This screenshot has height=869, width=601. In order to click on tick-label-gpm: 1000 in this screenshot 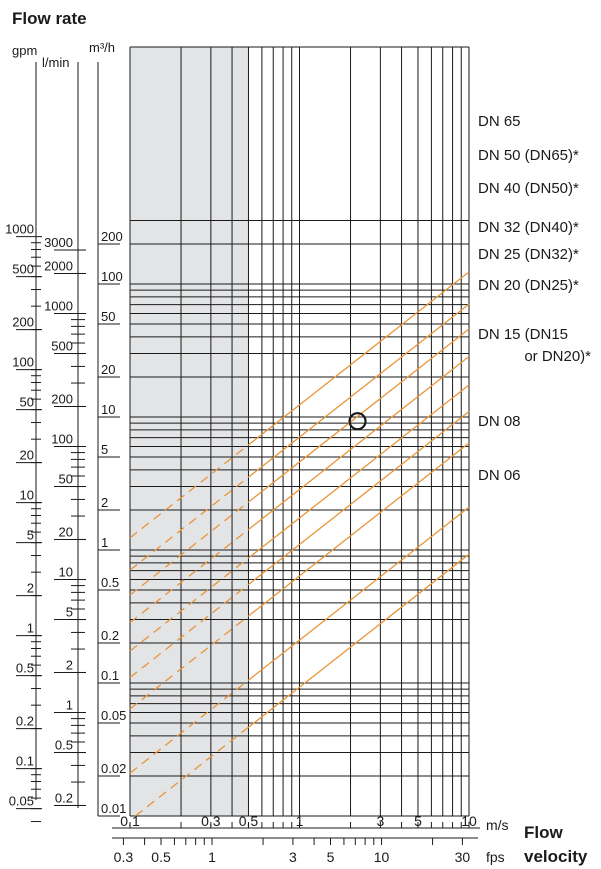, I will do `click(19, 229)`.